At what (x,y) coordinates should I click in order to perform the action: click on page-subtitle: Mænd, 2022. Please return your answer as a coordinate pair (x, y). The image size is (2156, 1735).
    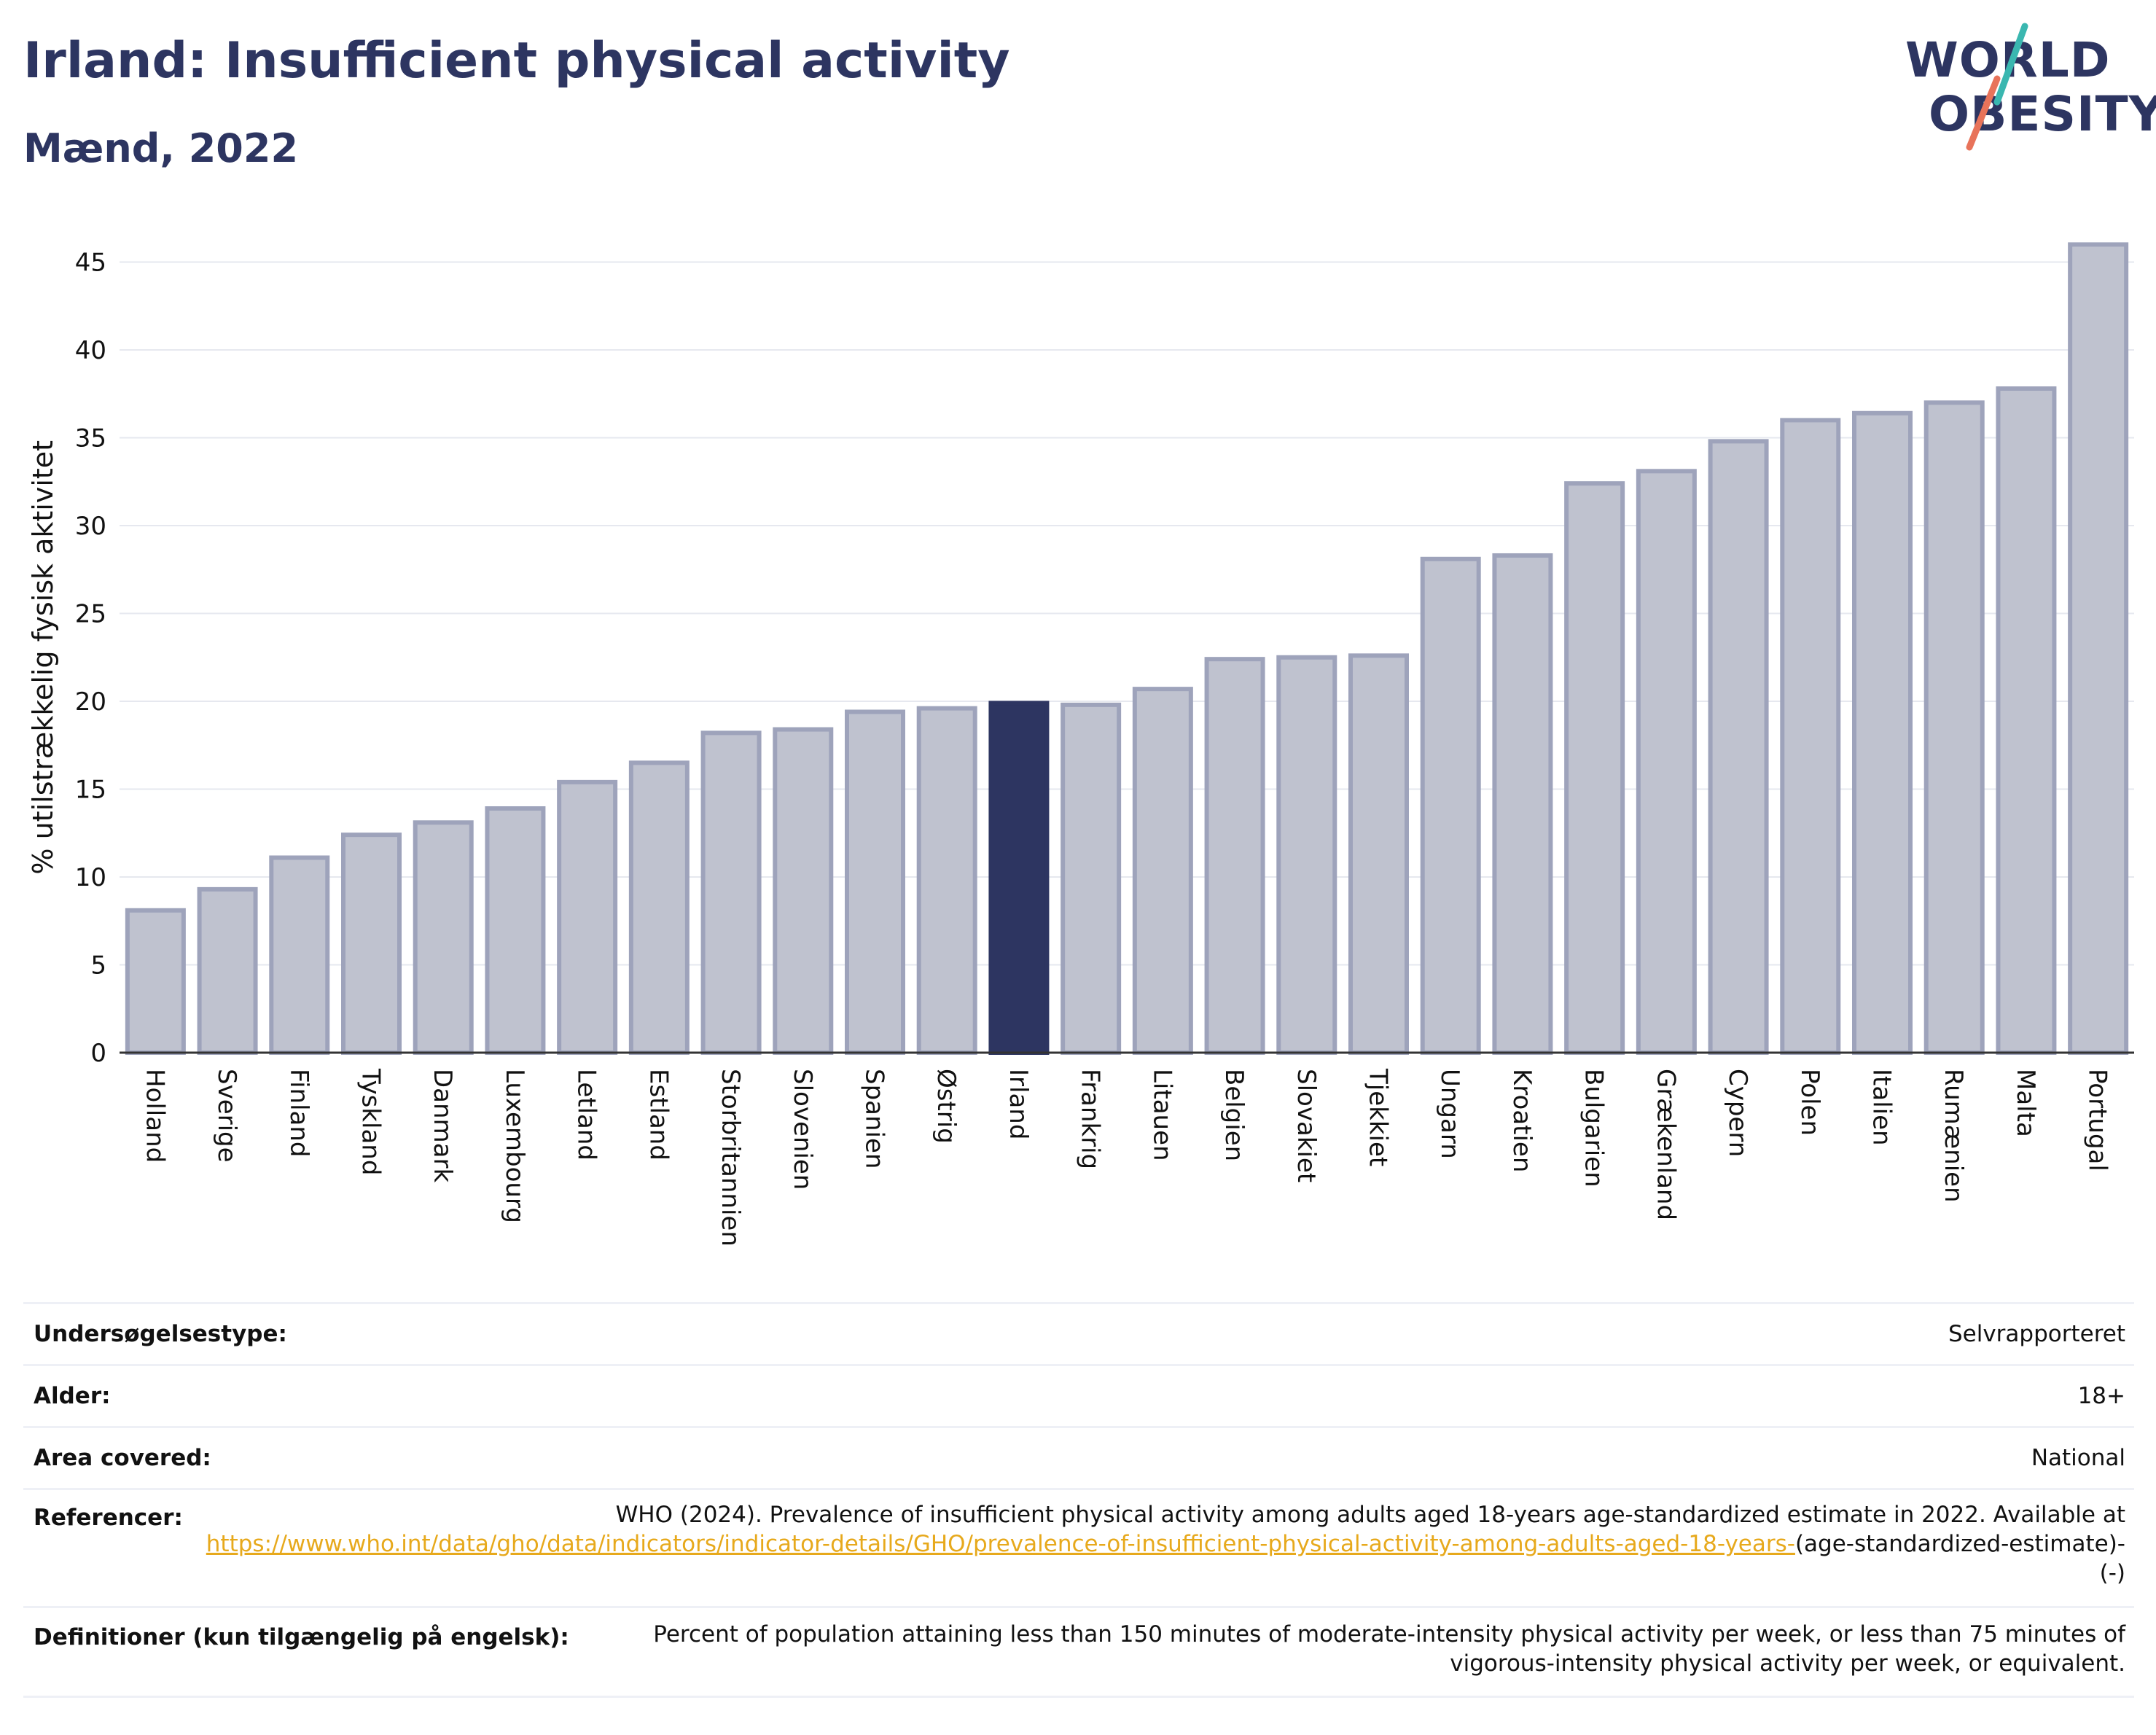
    Looking at the image, I should click on (161, 148).